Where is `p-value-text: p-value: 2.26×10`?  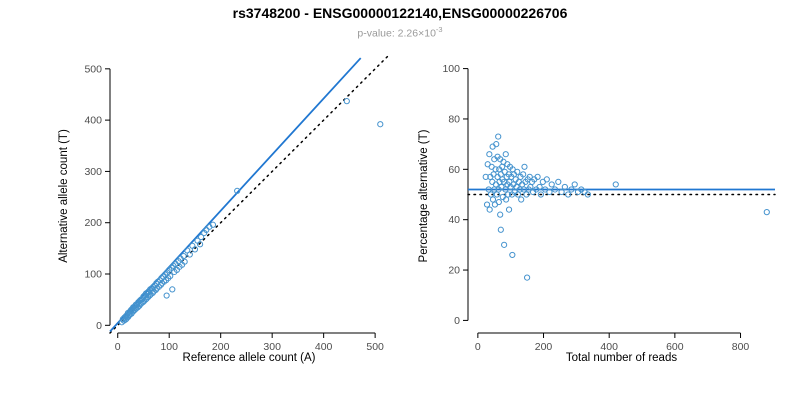 p-value-text: p-value: 2.26×10 is located at coordinates (396, 33).